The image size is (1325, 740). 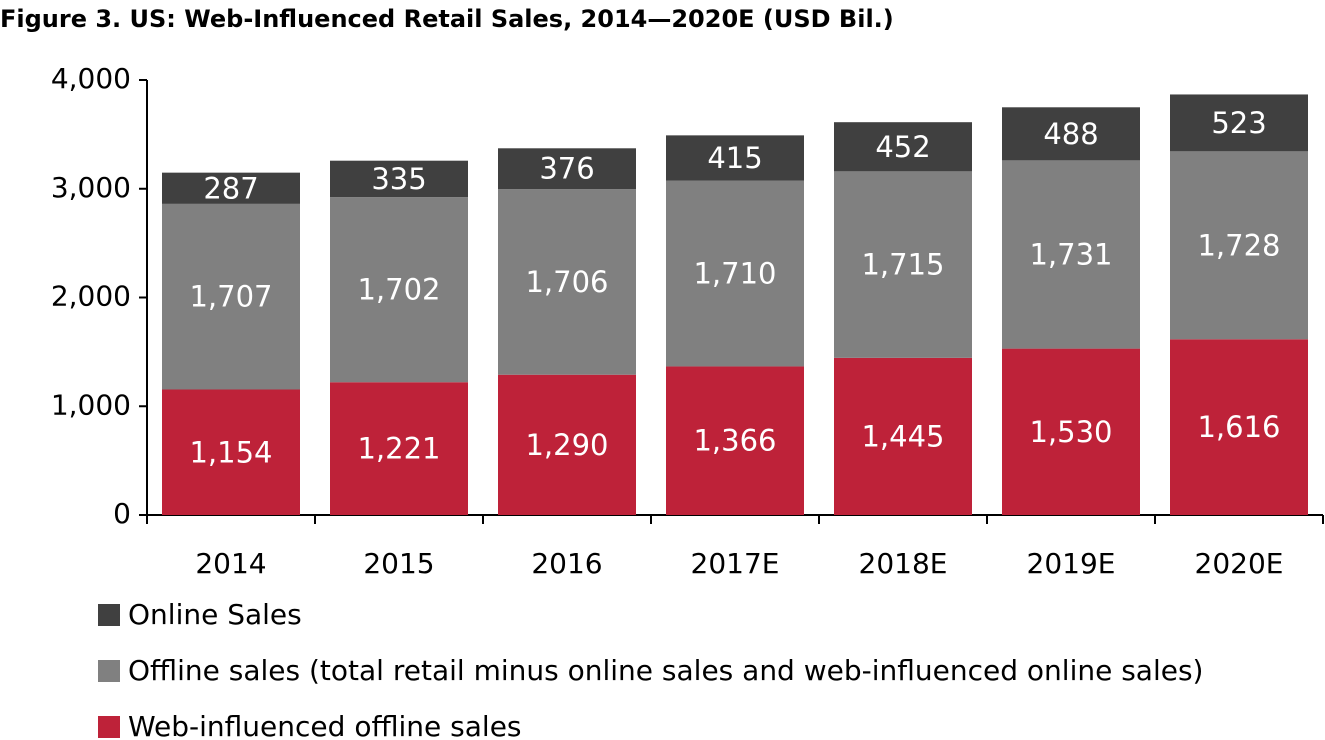 I want to click on x-tick-label: 2018E, so click(x=903, y=563).